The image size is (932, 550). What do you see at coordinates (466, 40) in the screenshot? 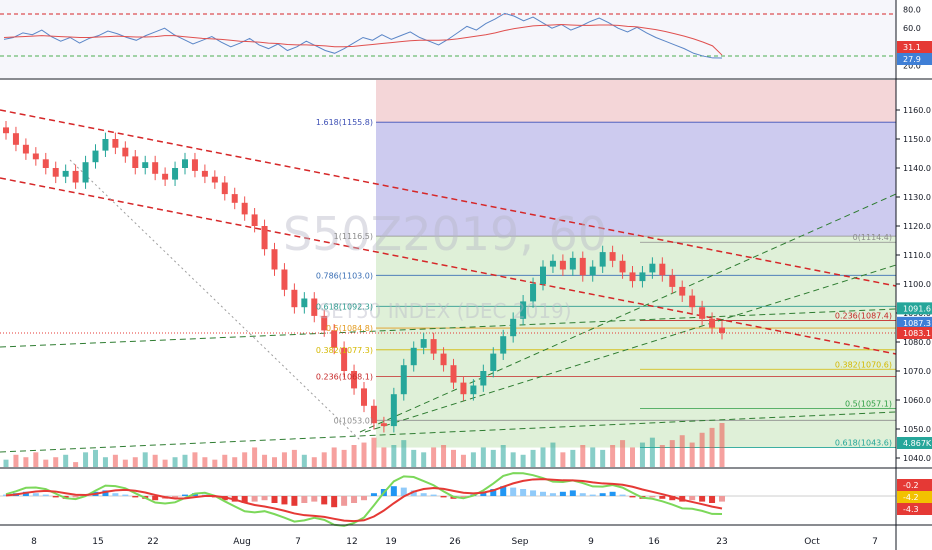
I see `rsi-pane` at bounding box center [466, 40].